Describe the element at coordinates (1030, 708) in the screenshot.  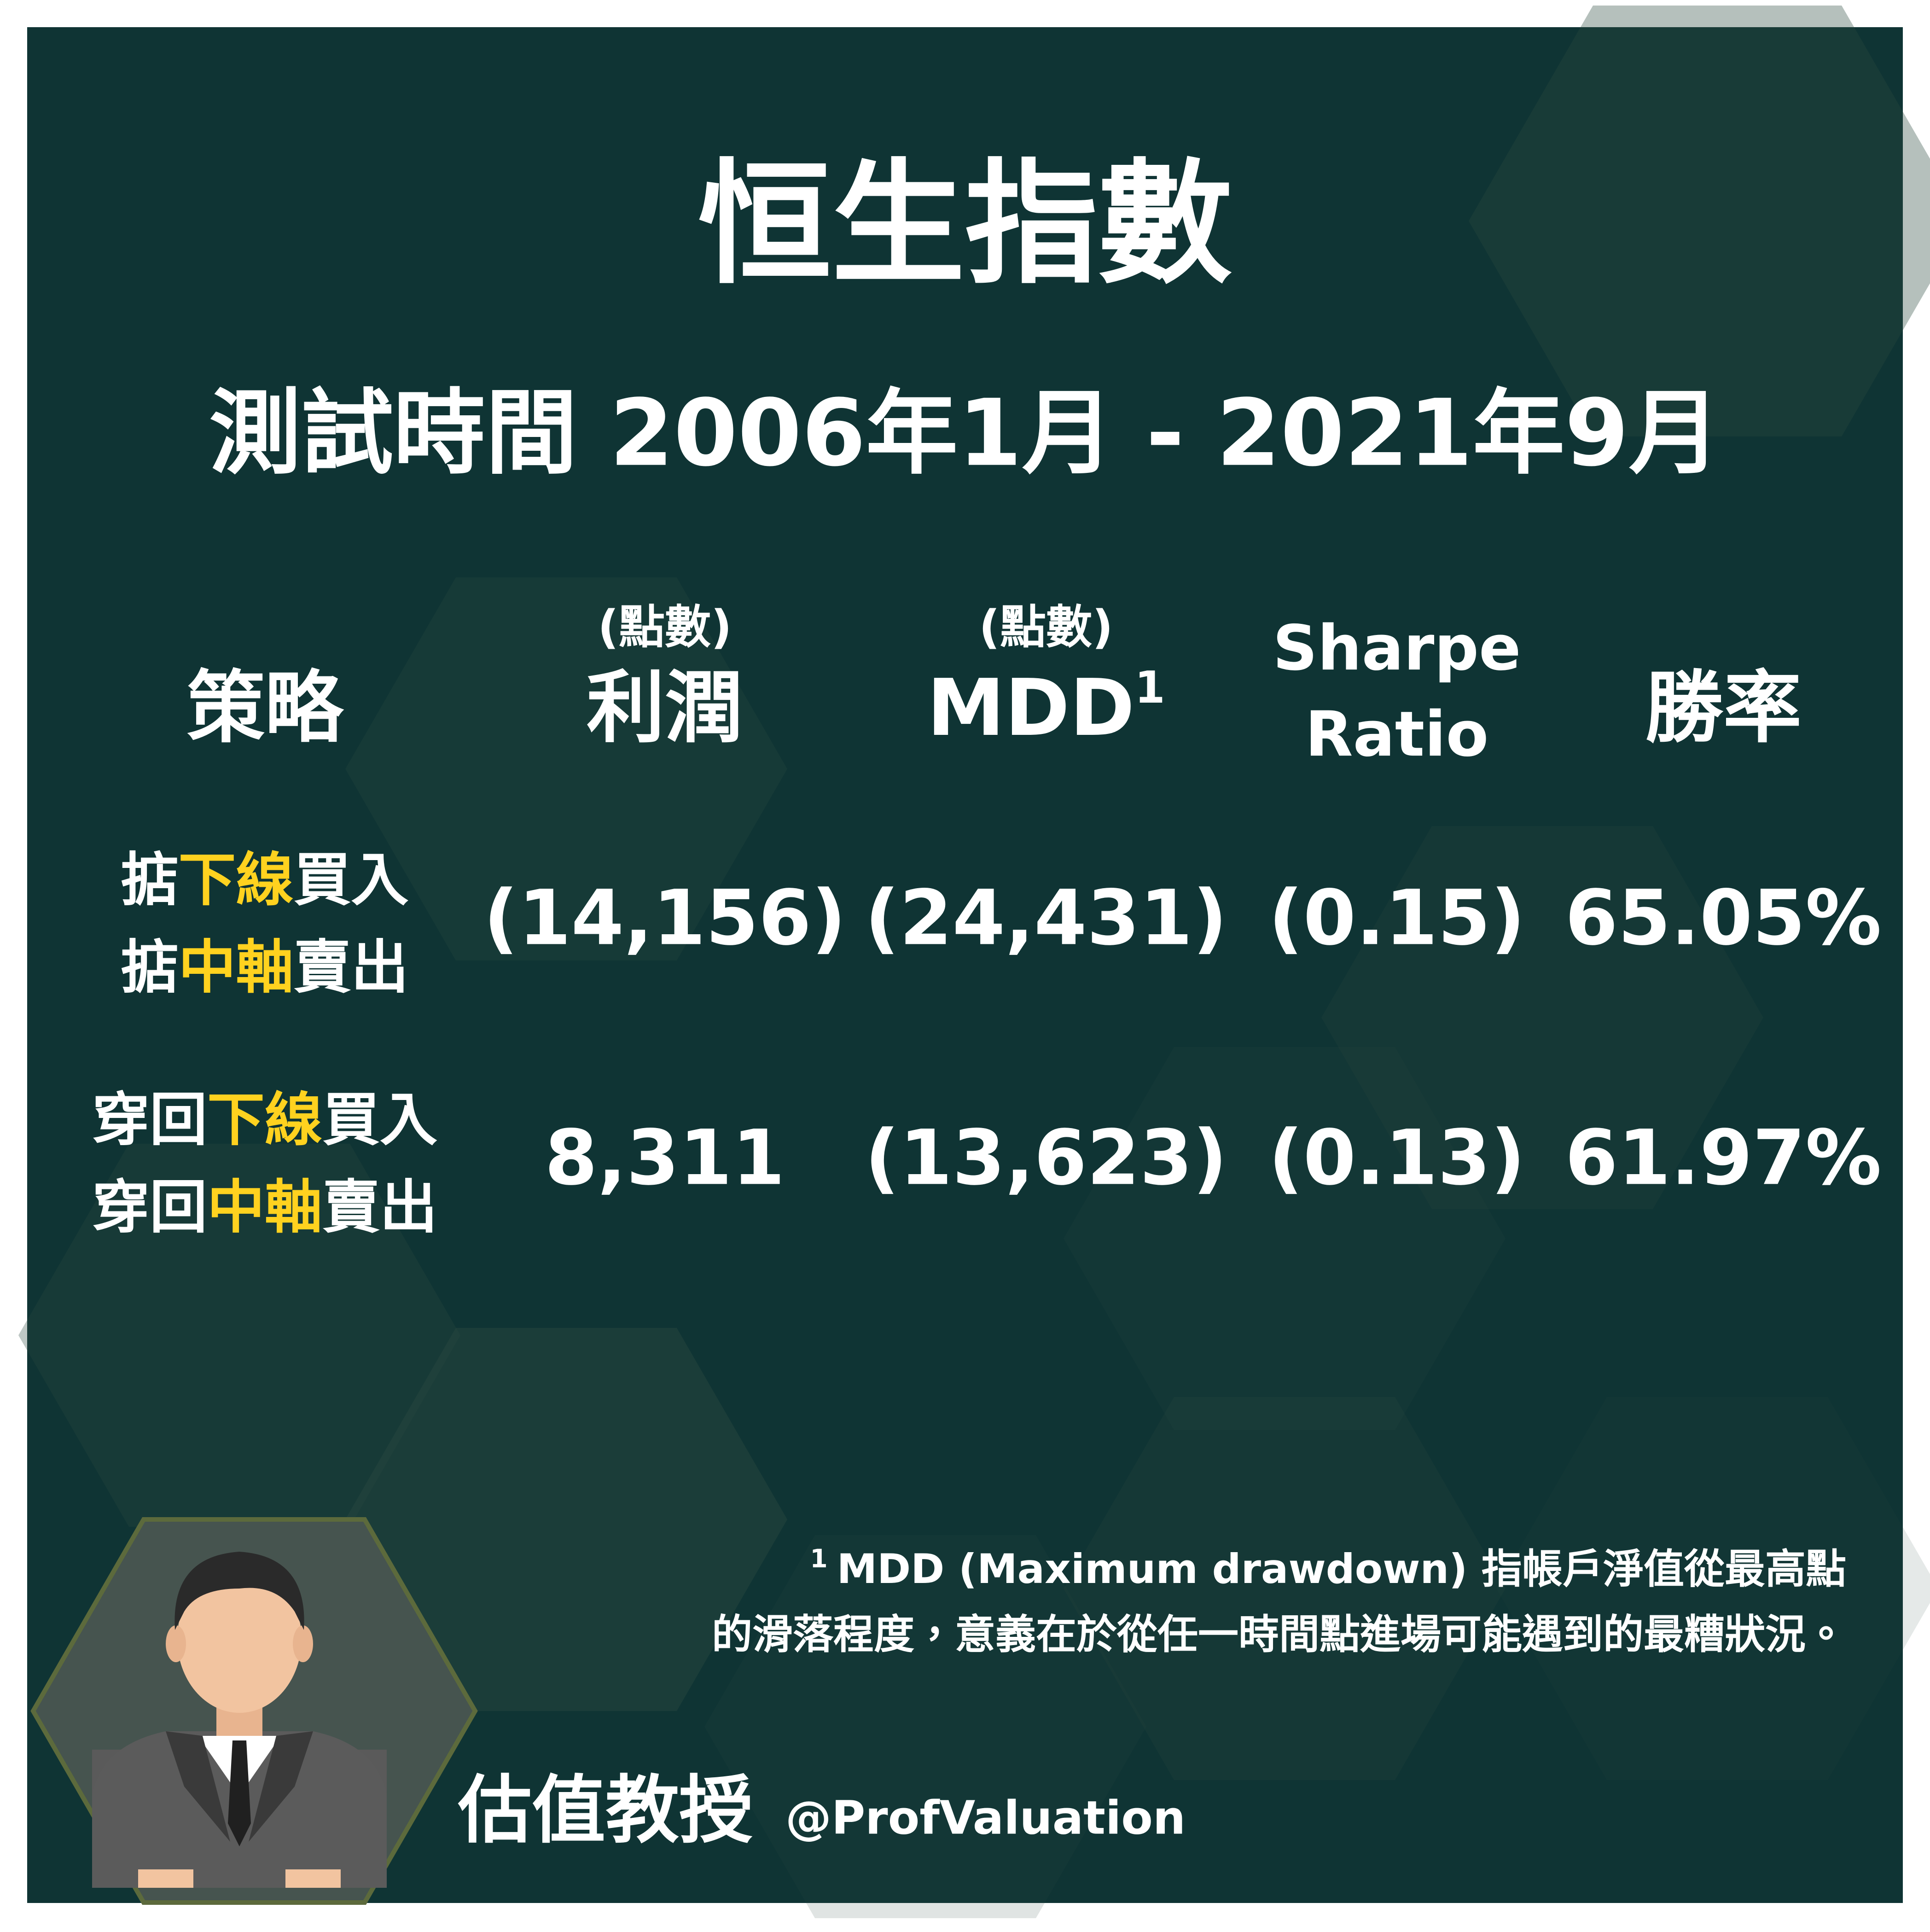
I see `header-text: MDD` at that location.